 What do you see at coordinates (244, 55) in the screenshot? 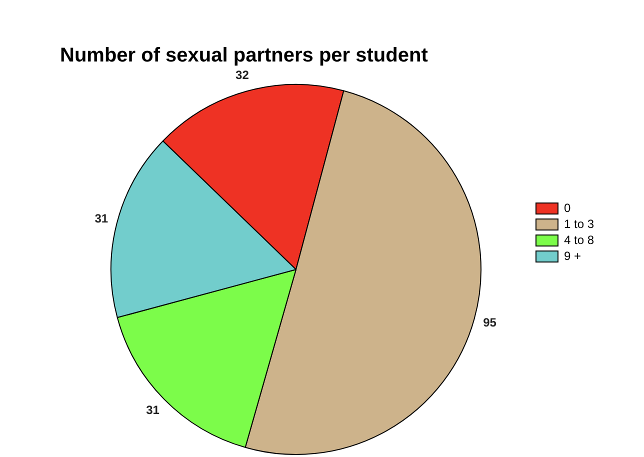
I see `chart-title: Number of sexual partners per student` at bounding box center [244, 55].